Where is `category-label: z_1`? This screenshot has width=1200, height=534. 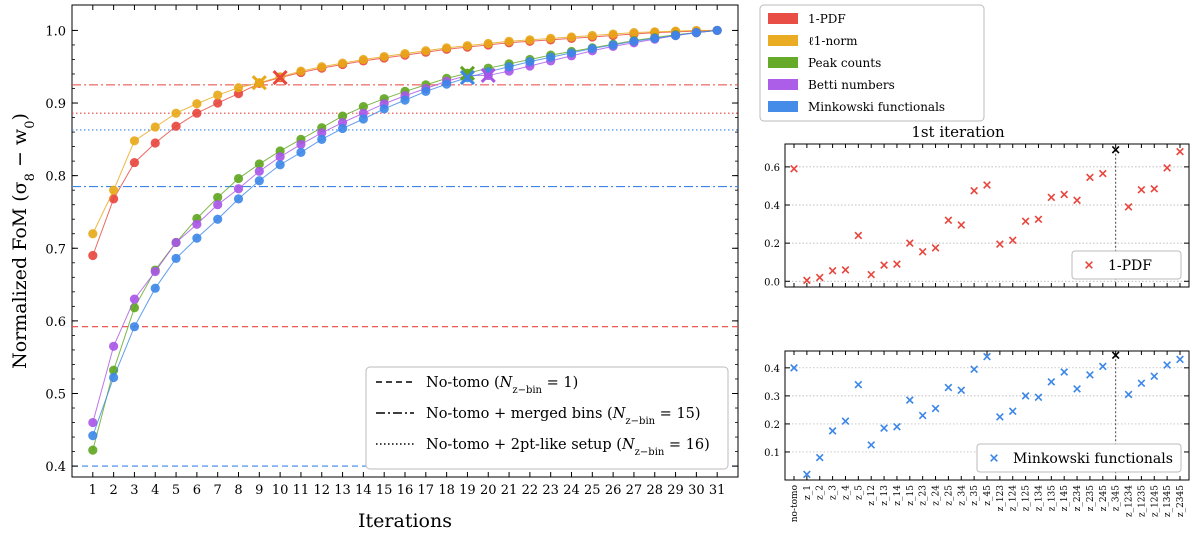 category-label: z_1 is located at coordinates (808, 492).